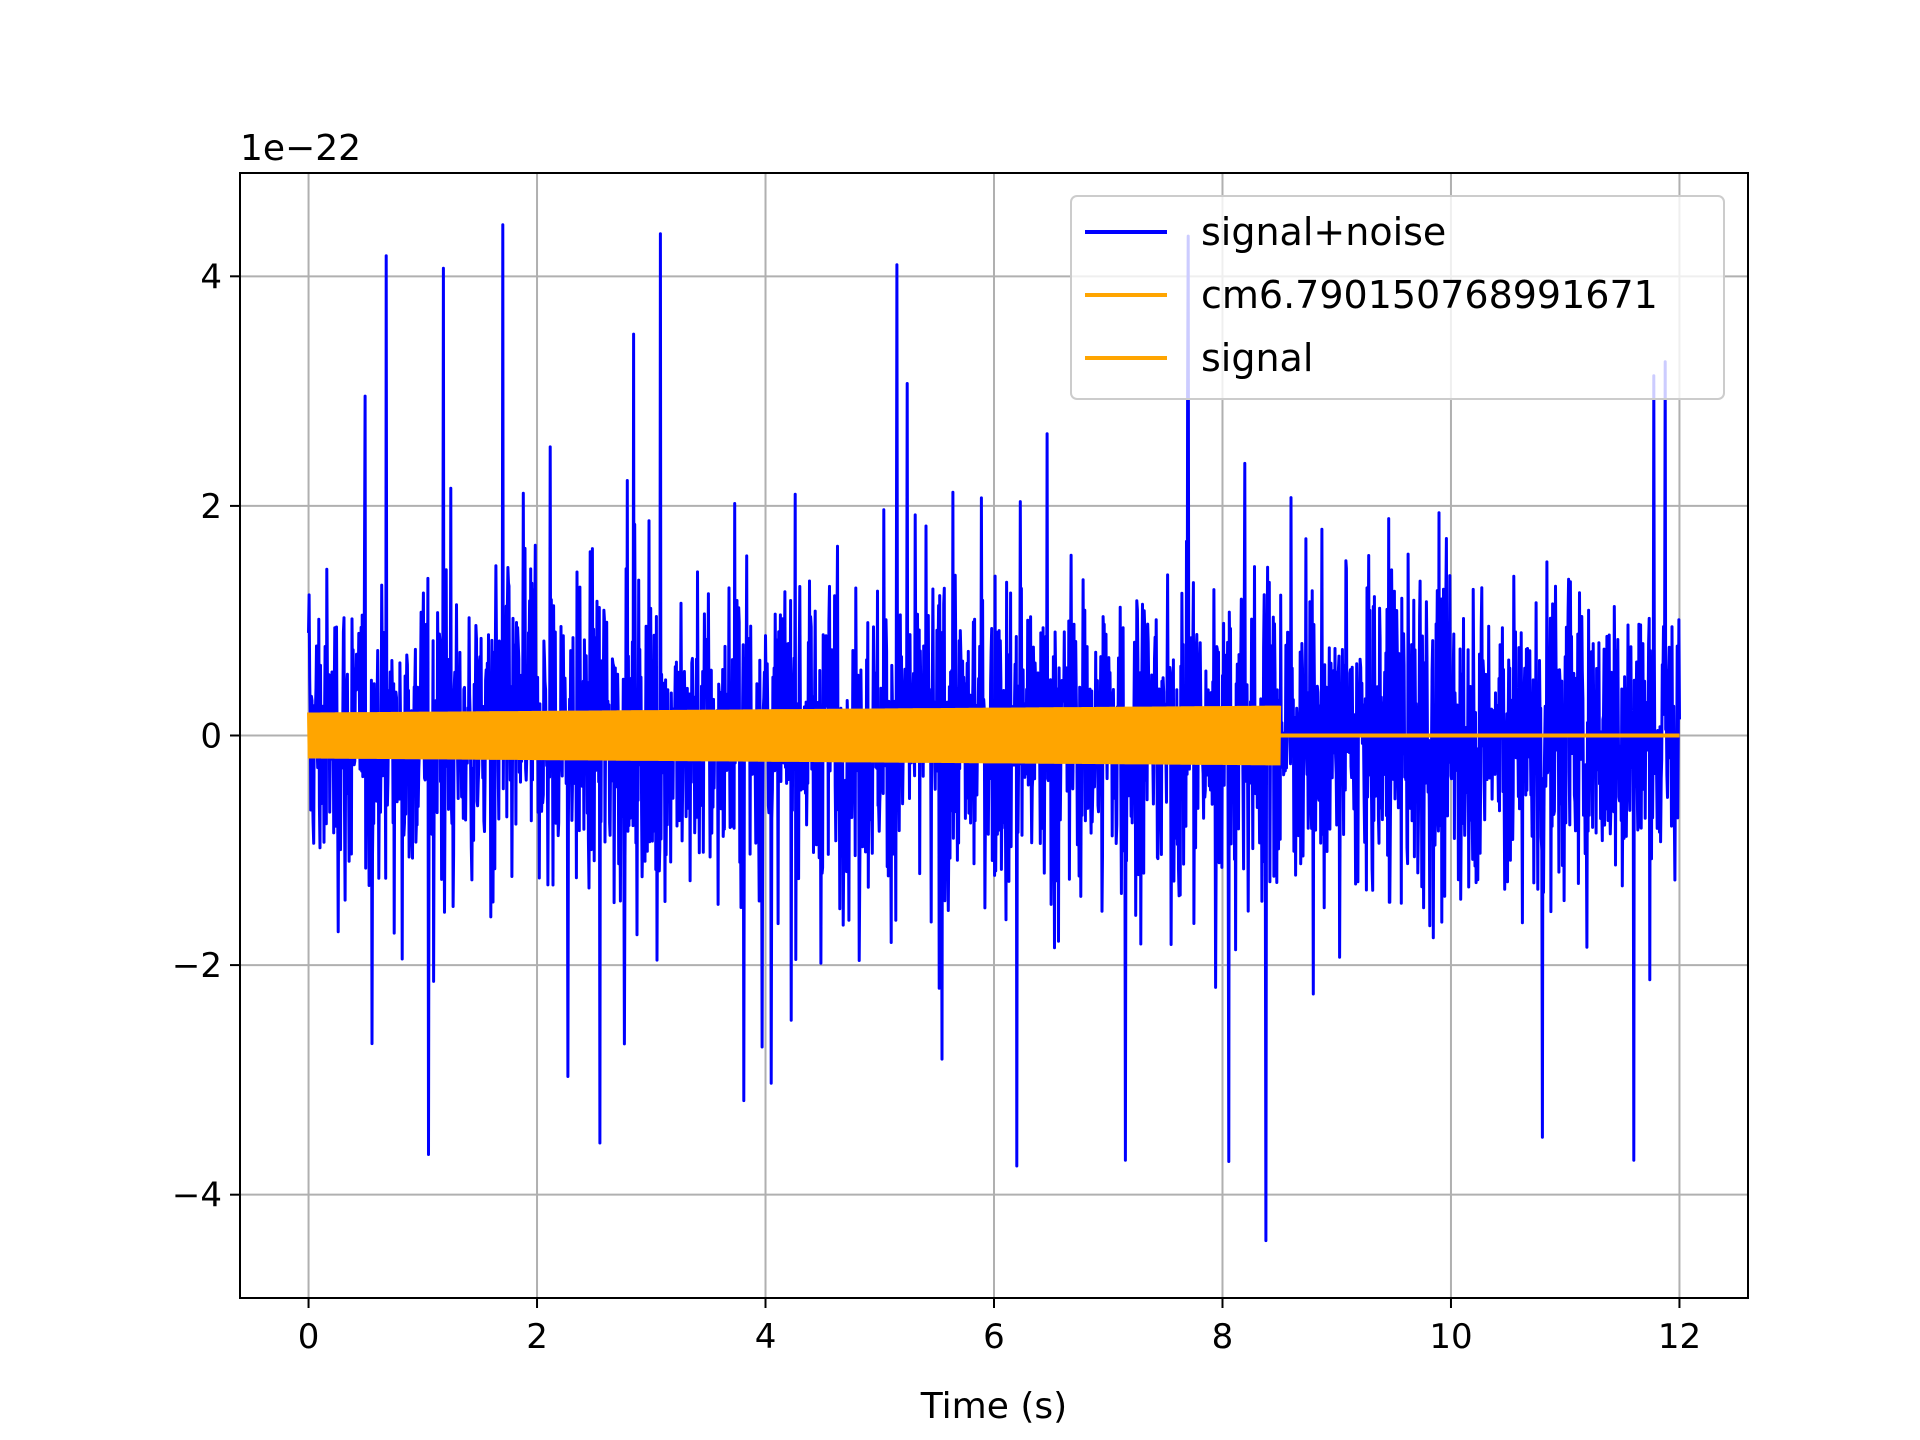 The image size is (1920, 1440). Describe the element at coordinates (211, 507) in the screenshot. I see `y-tick-label: 2` at that location.